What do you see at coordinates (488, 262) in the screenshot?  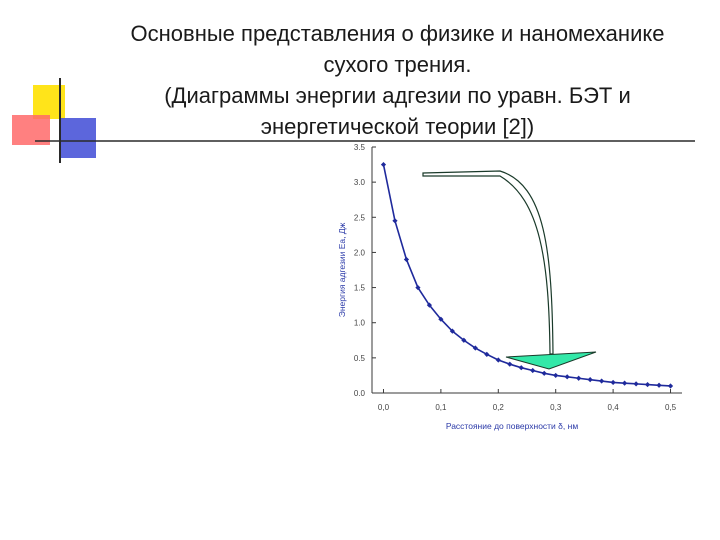 I see `annotation-arrow-shaft` at bounding box center [488, 262].